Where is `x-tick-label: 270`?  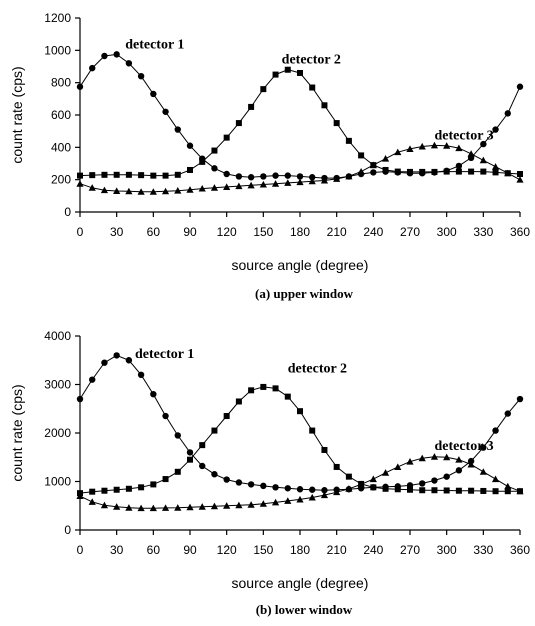
x-tick-label: 270 is located at coordinates (410, 550).